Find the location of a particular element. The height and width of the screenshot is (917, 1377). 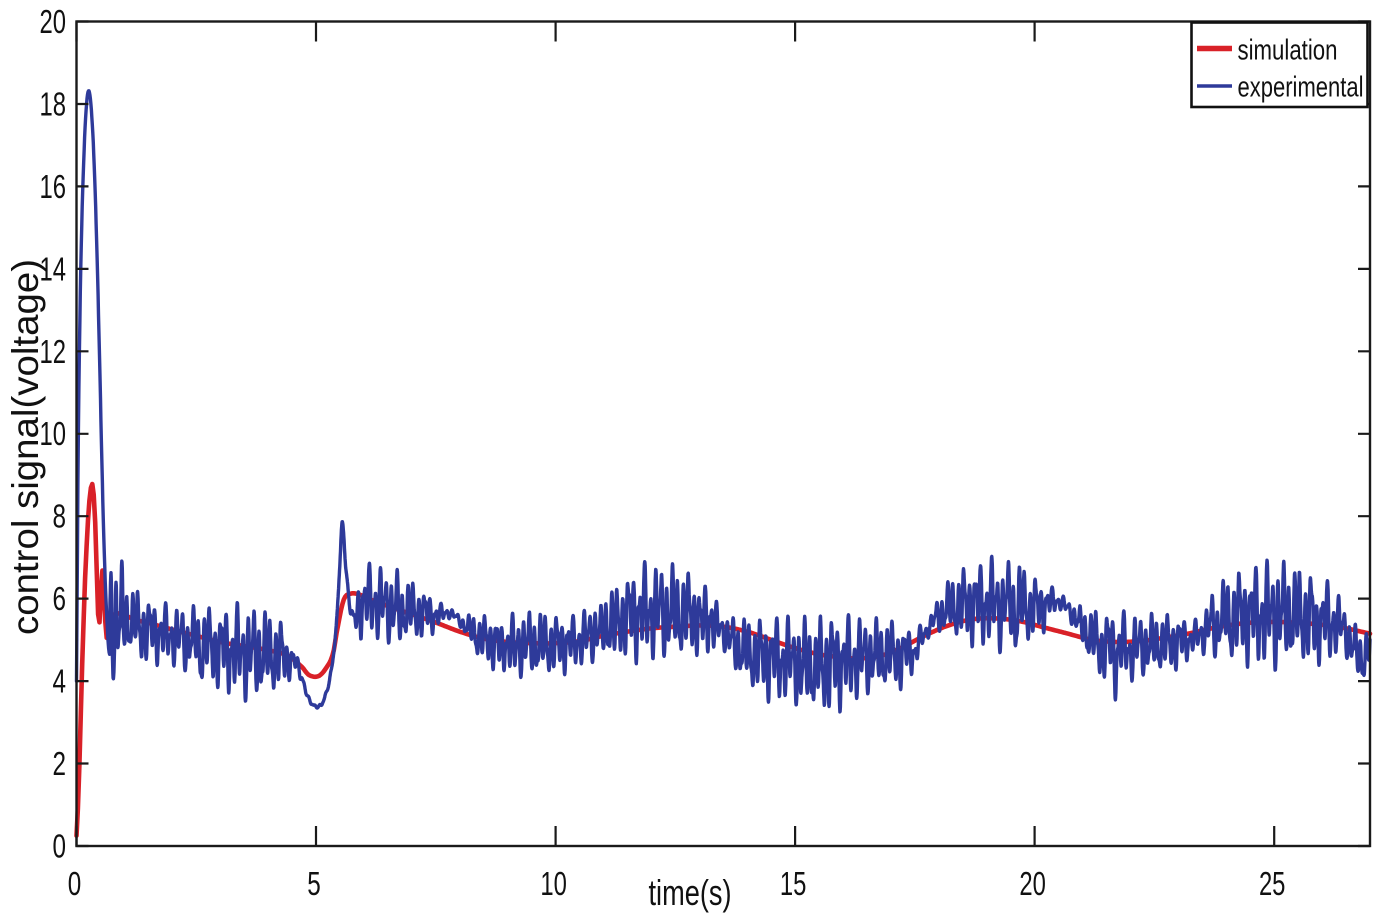

svg-text: 16 is located at coordinates (53, 186).